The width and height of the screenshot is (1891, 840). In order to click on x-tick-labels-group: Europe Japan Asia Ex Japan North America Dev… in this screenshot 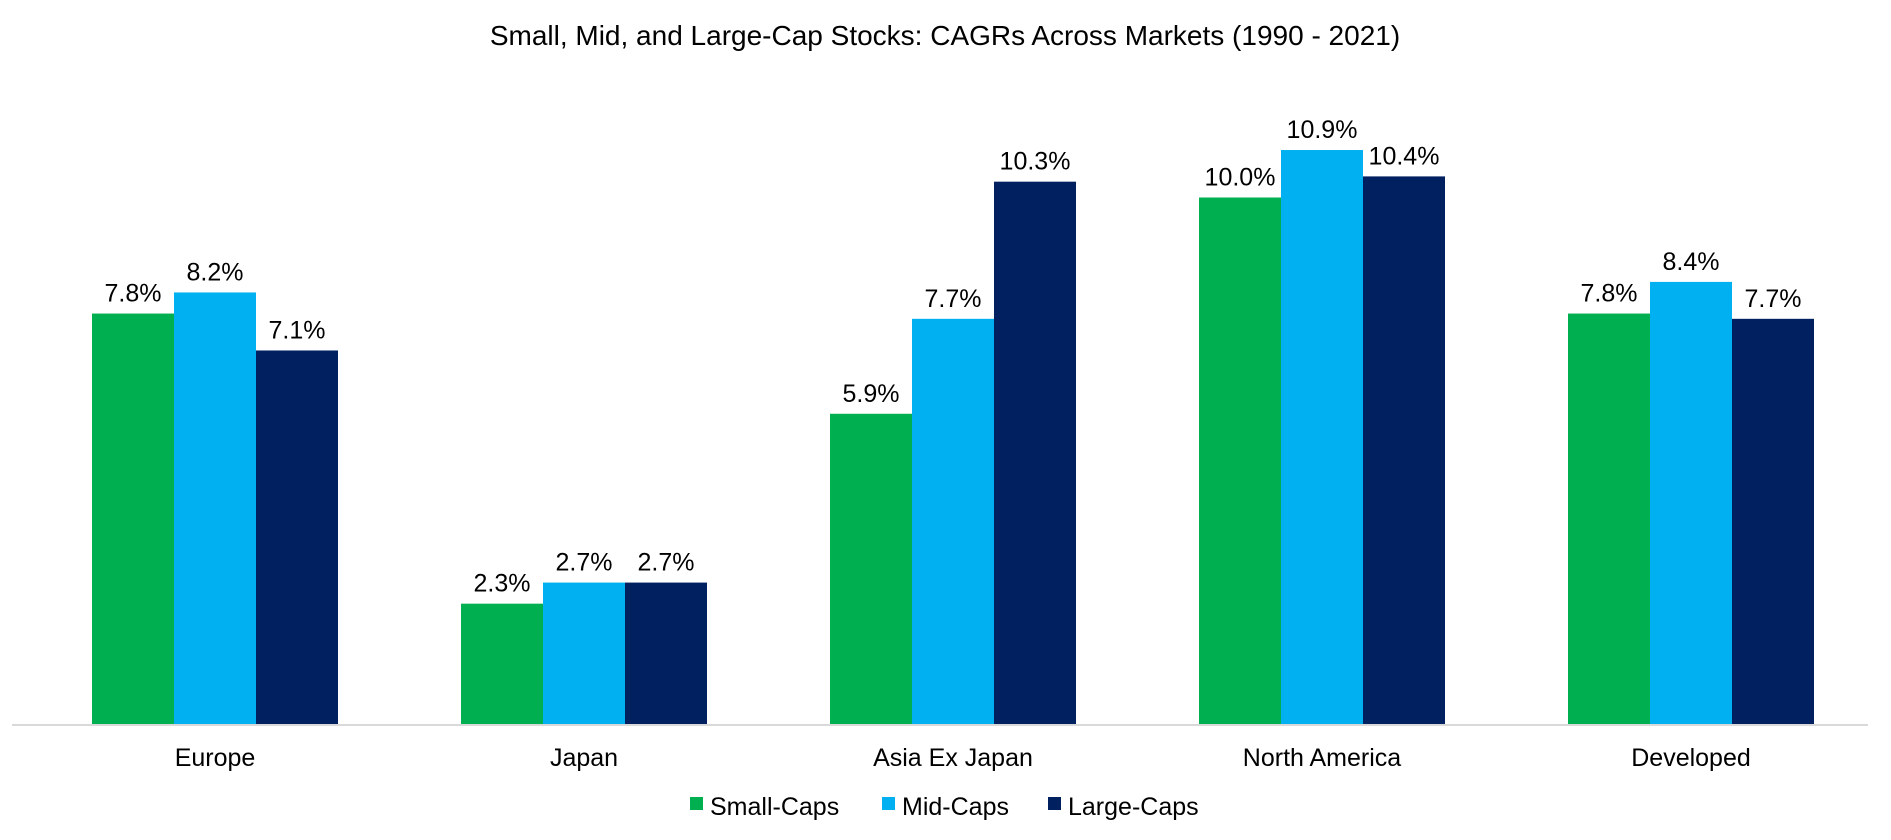, I will do `click(963, 758)`.